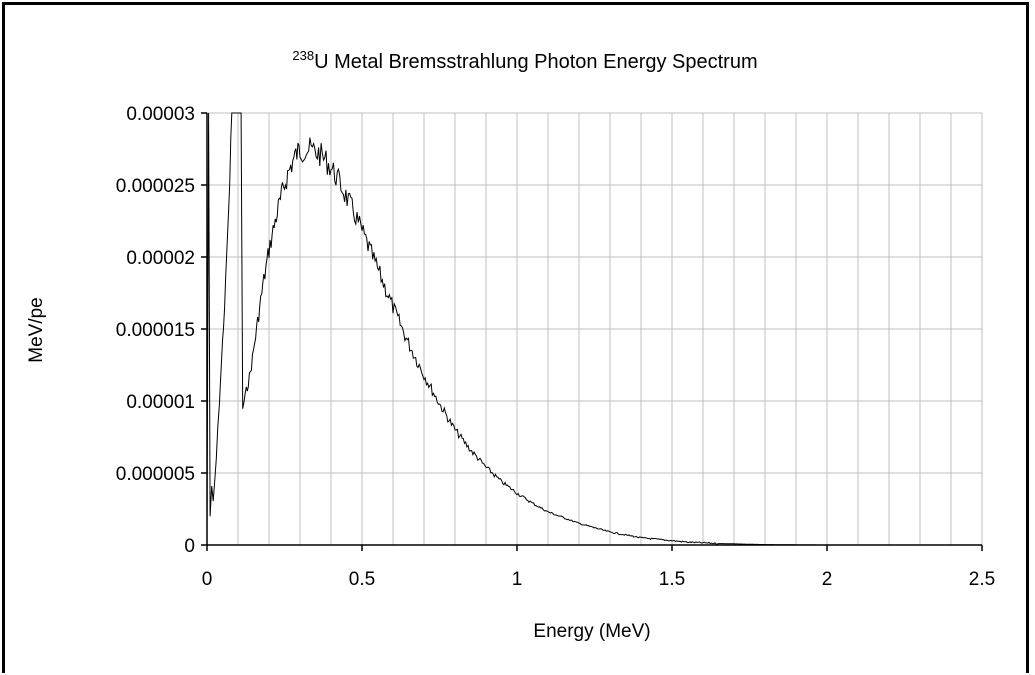 This screenshot has width=1035, height=675. I want to click on y-tick-label: 0.000025, so click(155, 186).